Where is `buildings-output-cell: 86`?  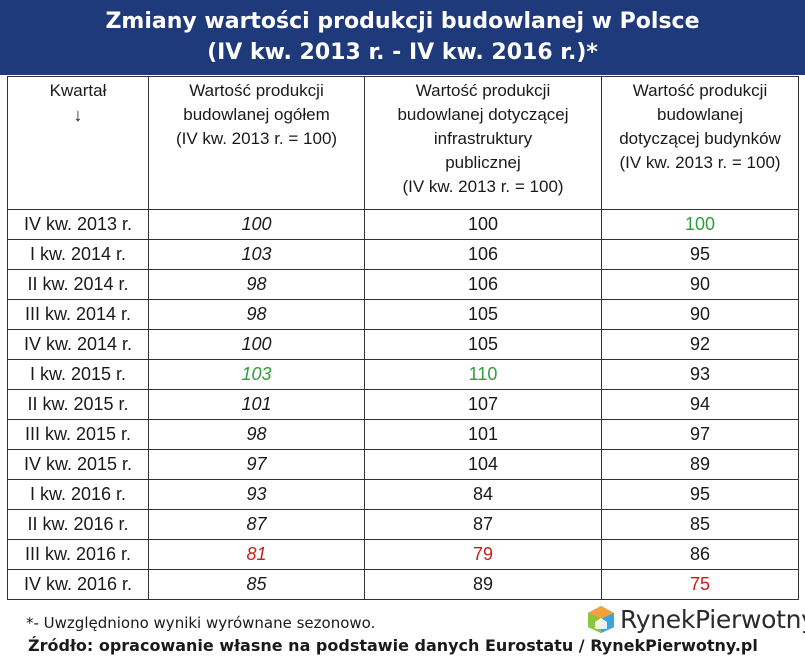
buildings-output-cell: 86 is located at coordinates (700, 554).